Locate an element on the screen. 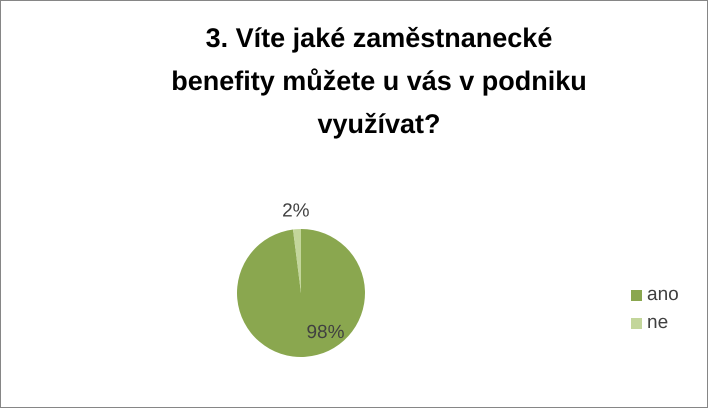  legend-label: ano is located at coordinates (663, 295).